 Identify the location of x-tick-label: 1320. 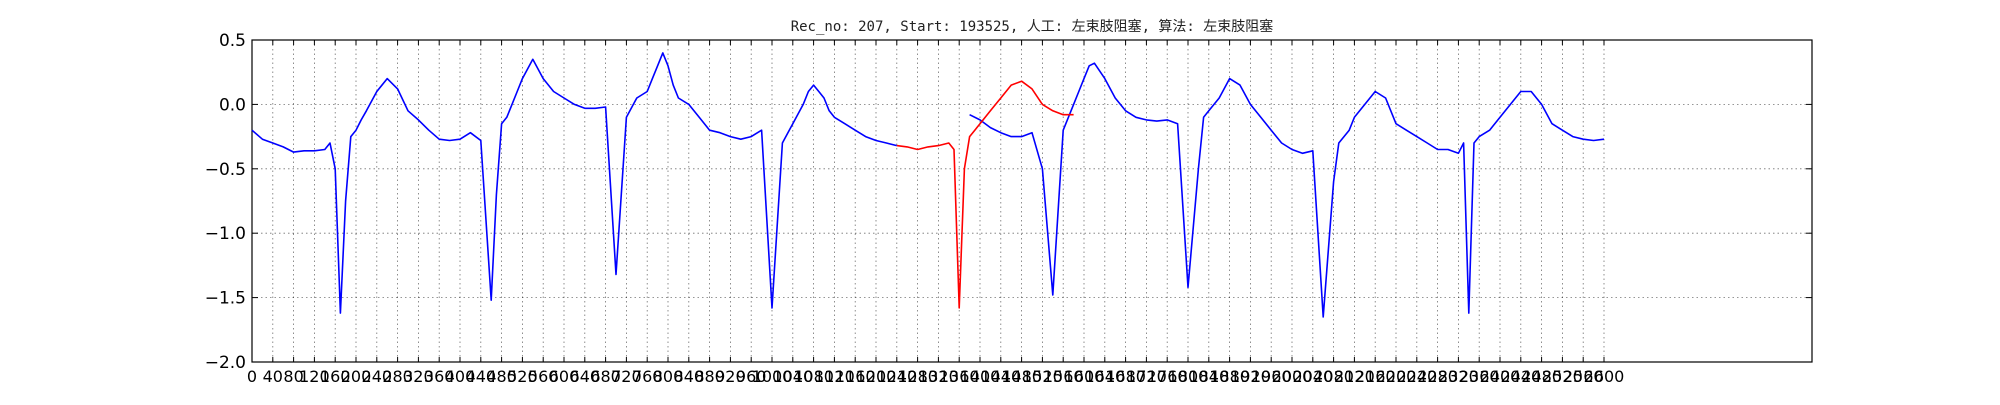
(938, 376).